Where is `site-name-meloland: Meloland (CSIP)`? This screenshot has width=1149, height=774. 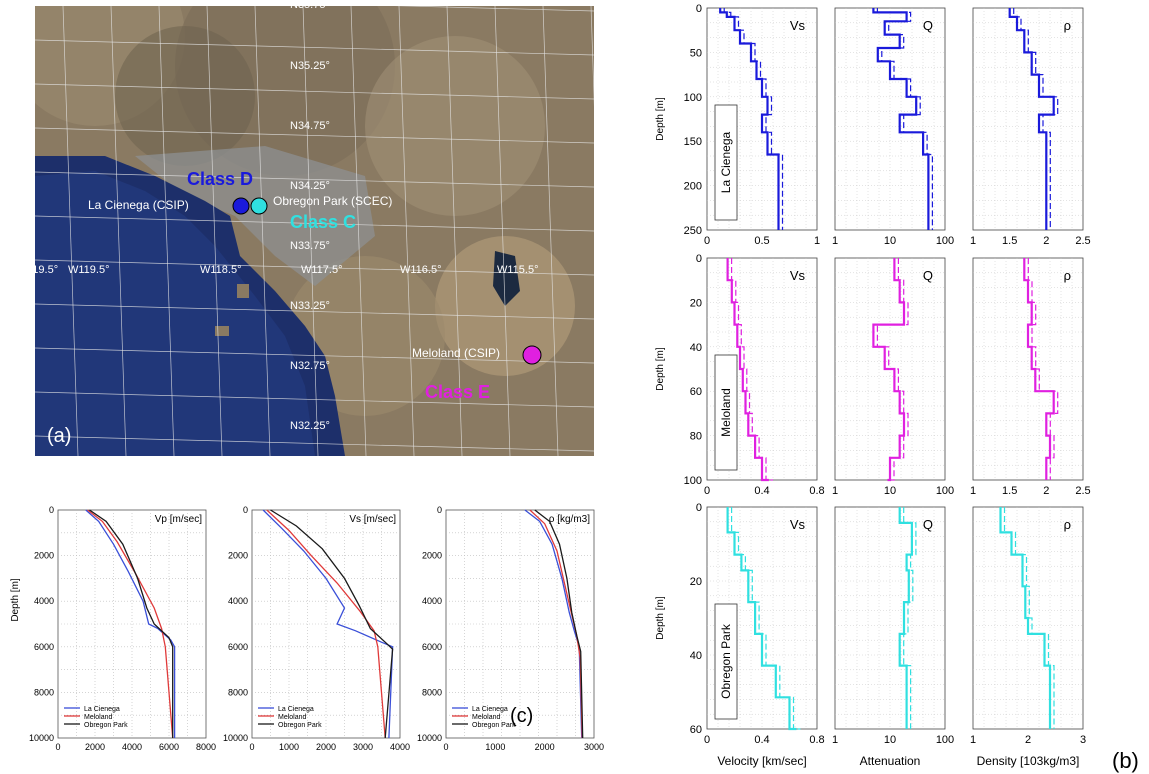
site-name-meloland: Meloland (CSIP) is located at coordinates (456, 353).